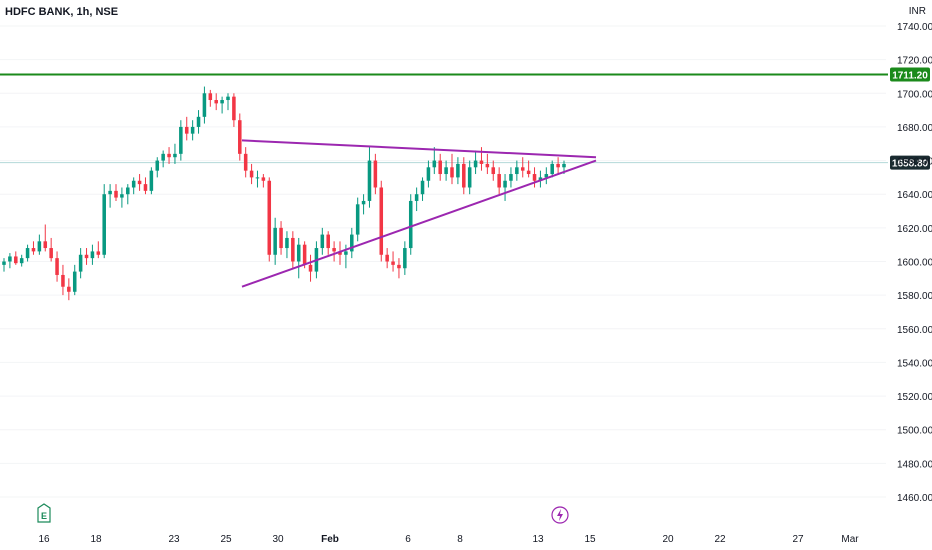 The height and width of the screenshot is (550, 932). What do you see at coordinates (560, 515) in the screenshot?
I see `lightning-icon` at bounding box center [560, 515].